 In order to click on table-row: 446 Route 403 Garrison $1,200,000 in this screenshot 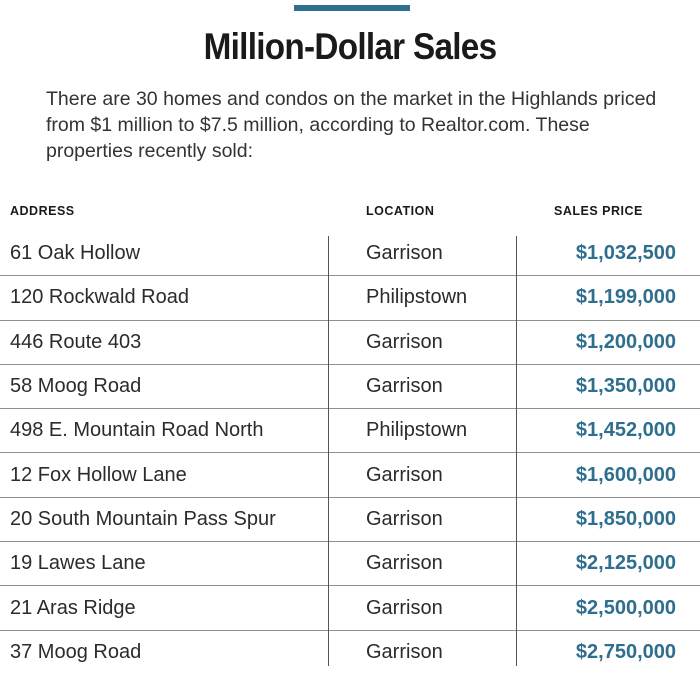, I will do `click(350, 343)`.